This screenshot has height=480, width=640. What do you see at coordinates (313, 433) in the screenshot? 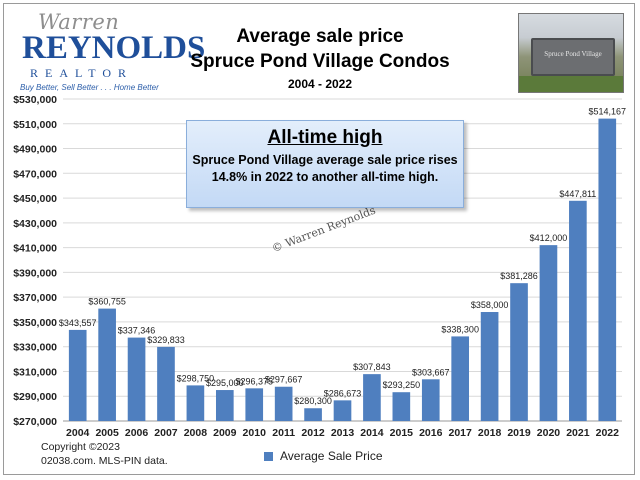
I see `x-tick-label: 2012` at bounding box center [313, 433].